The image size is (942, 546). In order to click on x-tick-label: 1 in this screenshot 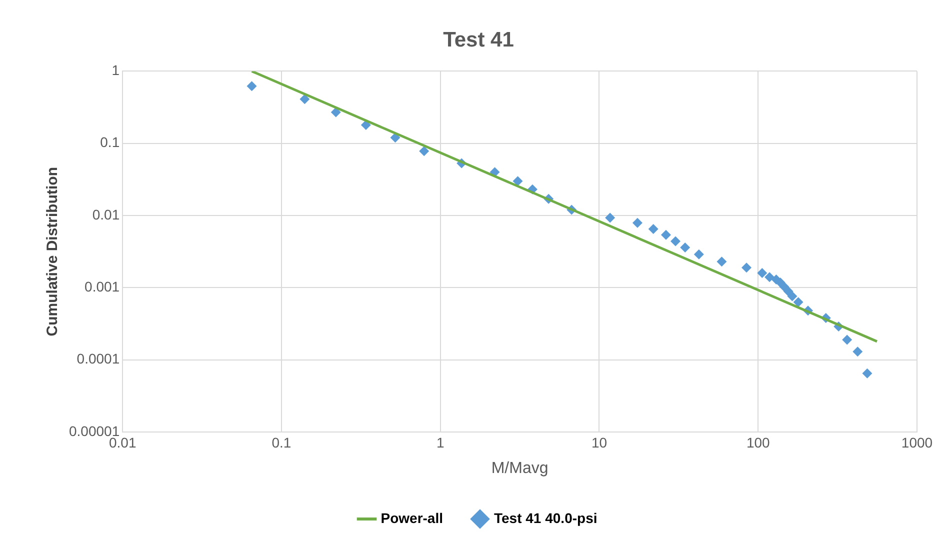, I will do `click(440, 442)`.